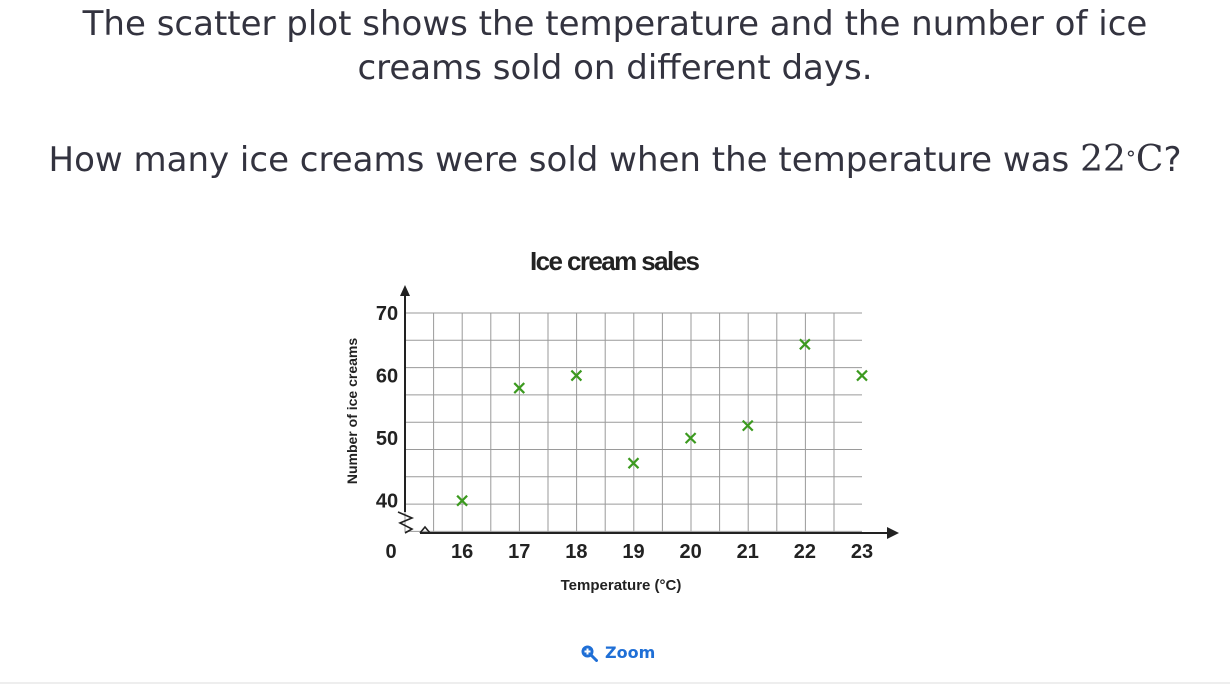 The height and width of the screenshot is (684, 1230). What do you see at coordinates (519, 552) in the screenshot?
I see `x-tick-label: 17` at bounding box center [519, 552].